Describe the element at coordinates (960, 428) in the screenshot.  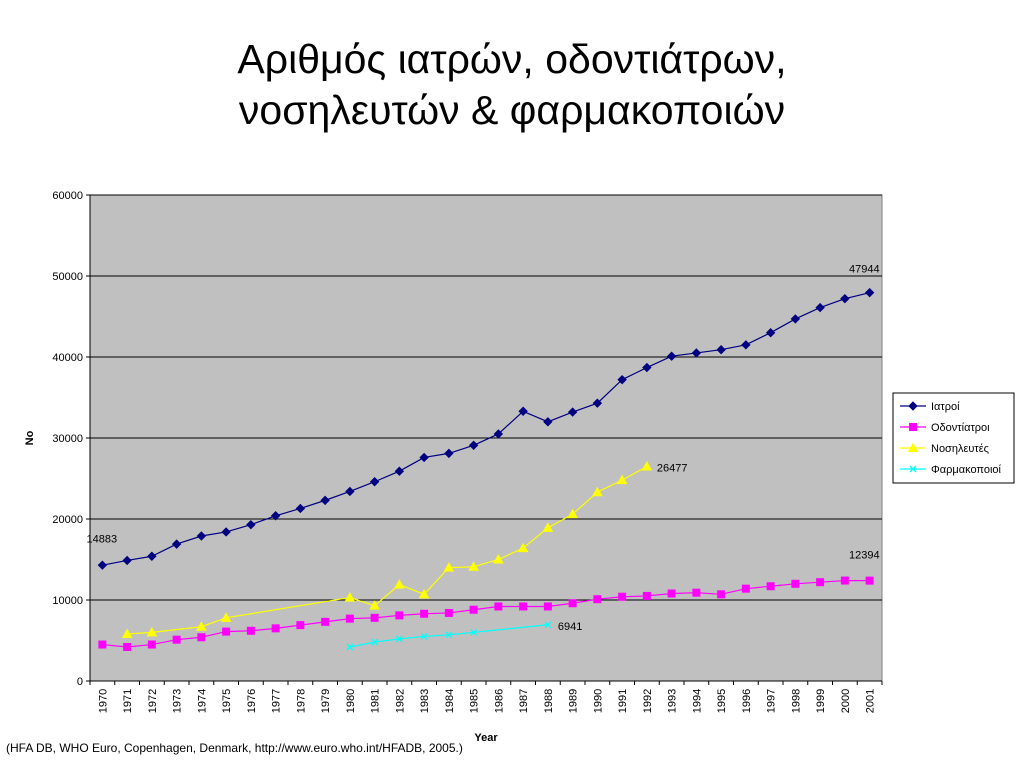
I see `legend-label-2: Οδοντίατροι` at that location.